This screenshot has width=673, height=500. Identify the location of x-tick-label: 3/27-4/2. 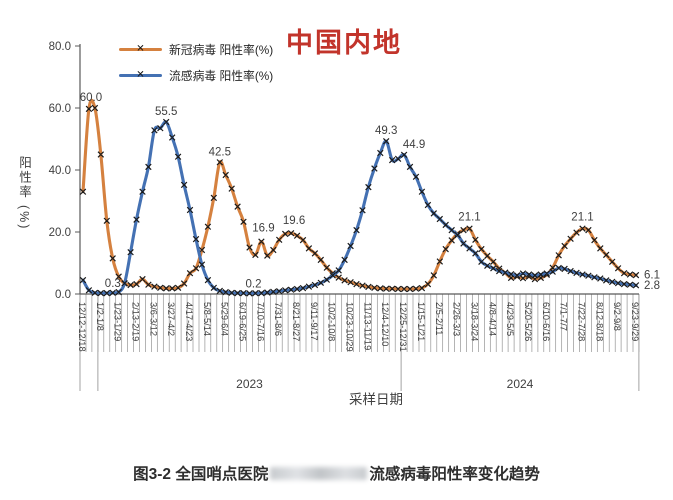
(171, 319).